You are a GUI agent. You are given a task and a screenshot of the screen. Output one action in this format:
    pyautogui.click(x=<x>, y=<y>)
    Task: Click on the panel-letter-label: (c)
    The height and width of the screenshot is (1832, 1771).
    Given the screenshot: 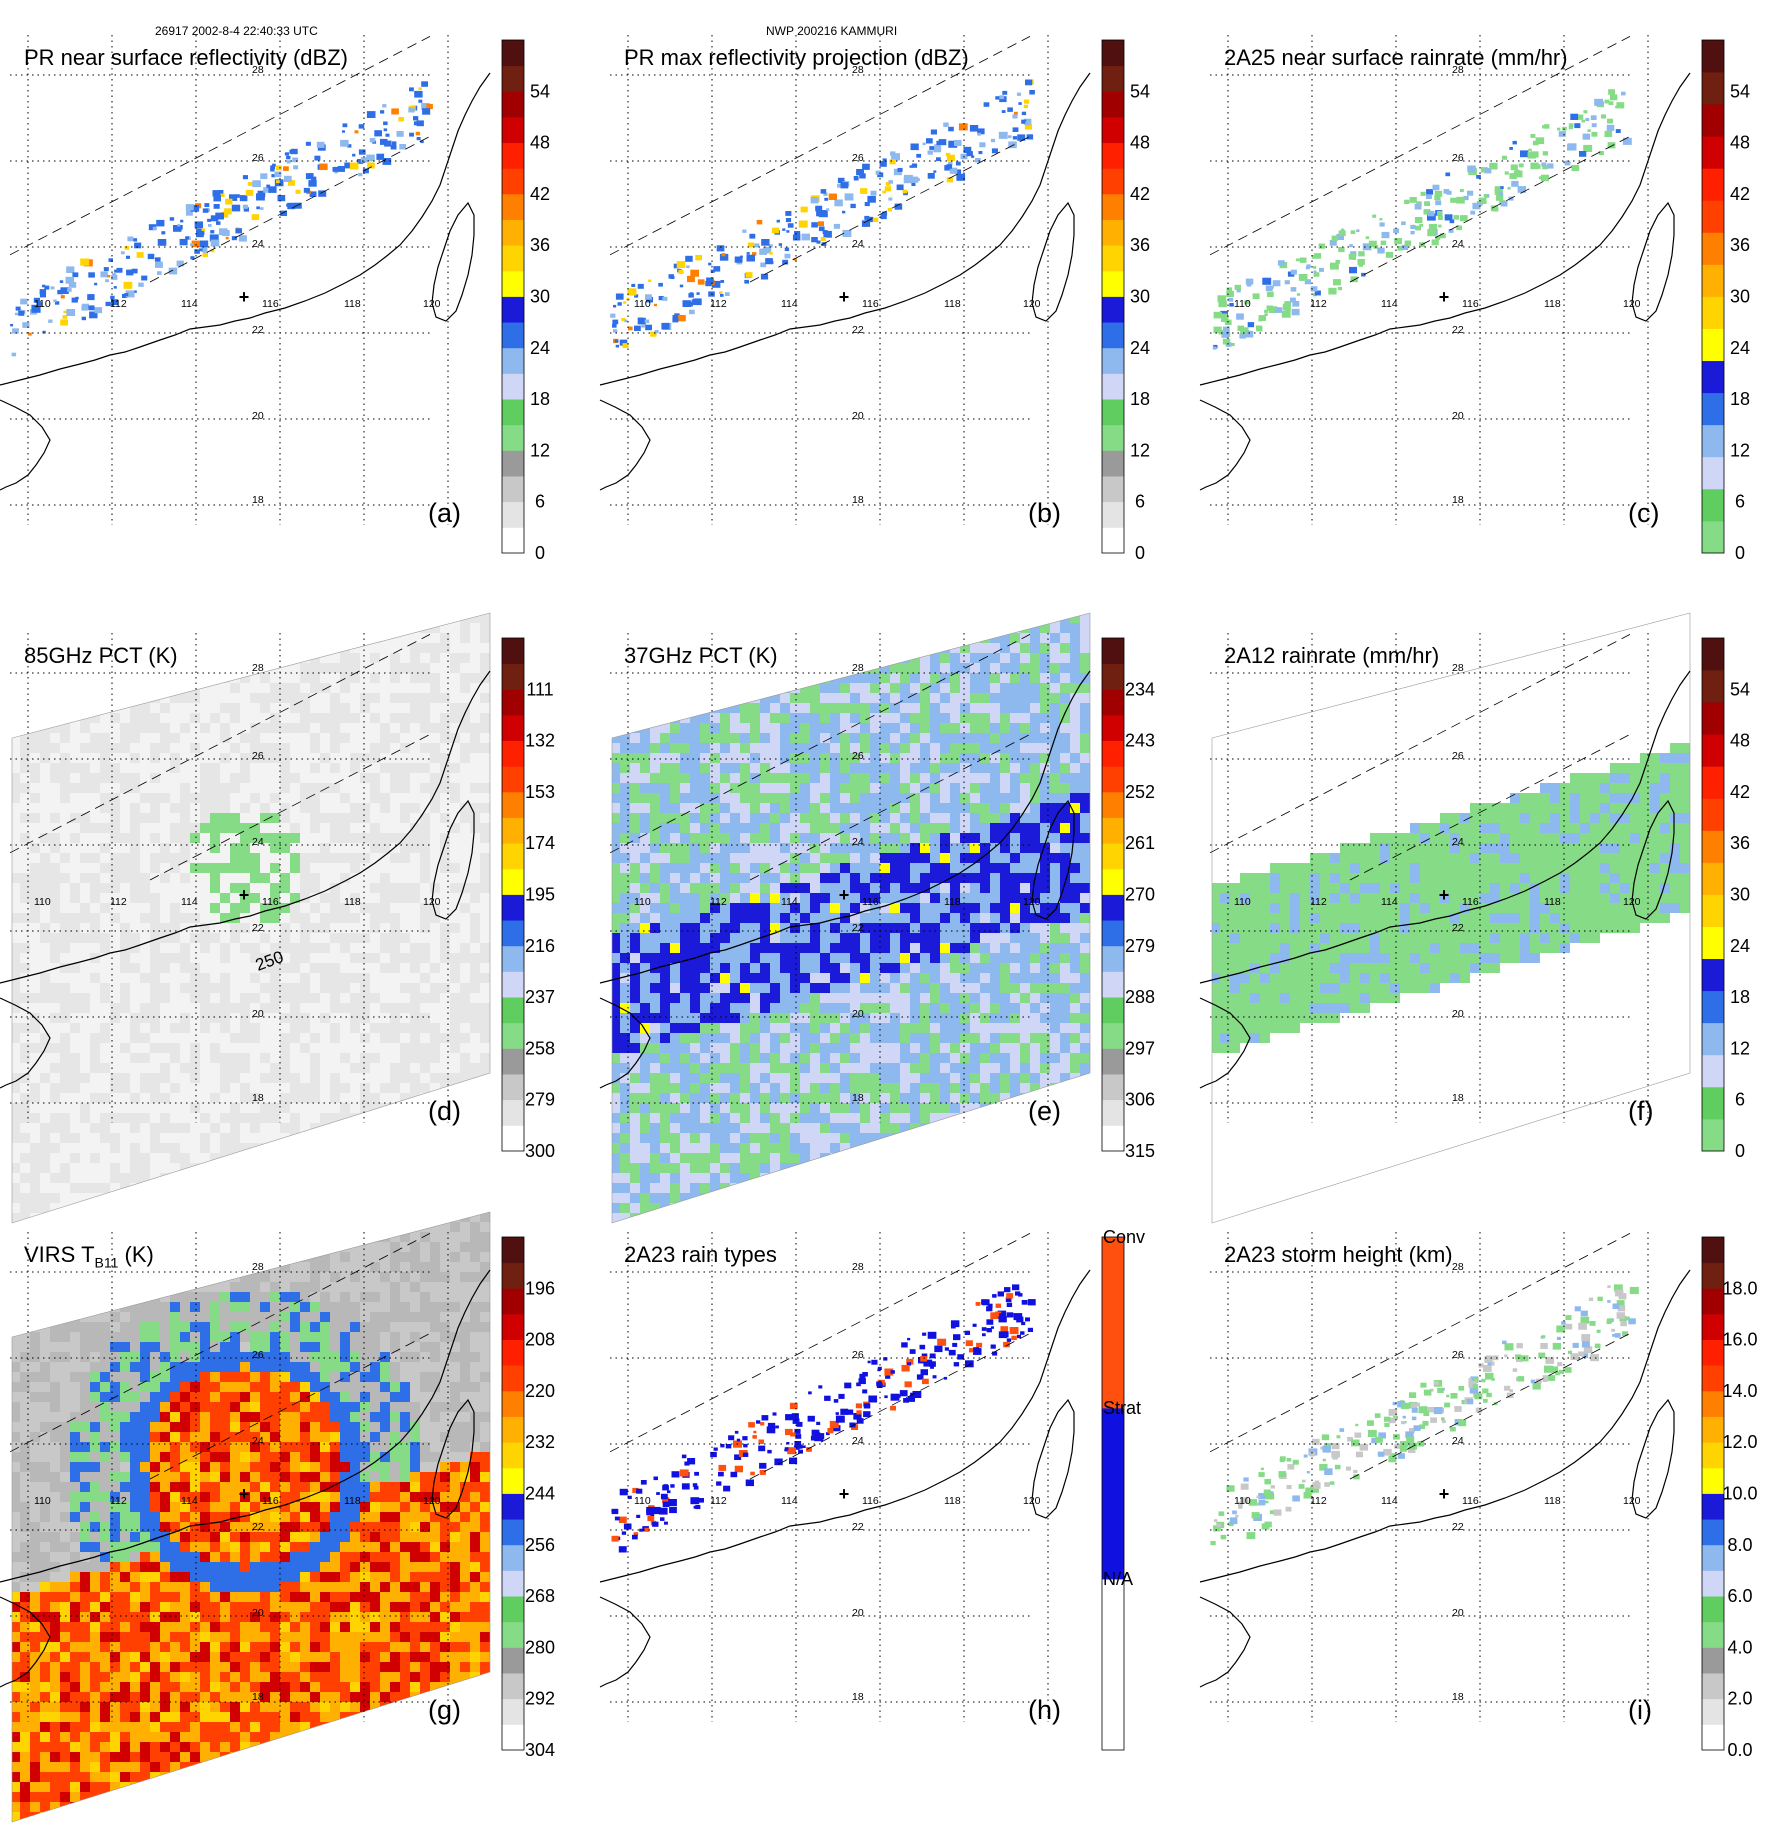 What is the action you would take?
    pyautogui.click(x=1643, y=513)
    